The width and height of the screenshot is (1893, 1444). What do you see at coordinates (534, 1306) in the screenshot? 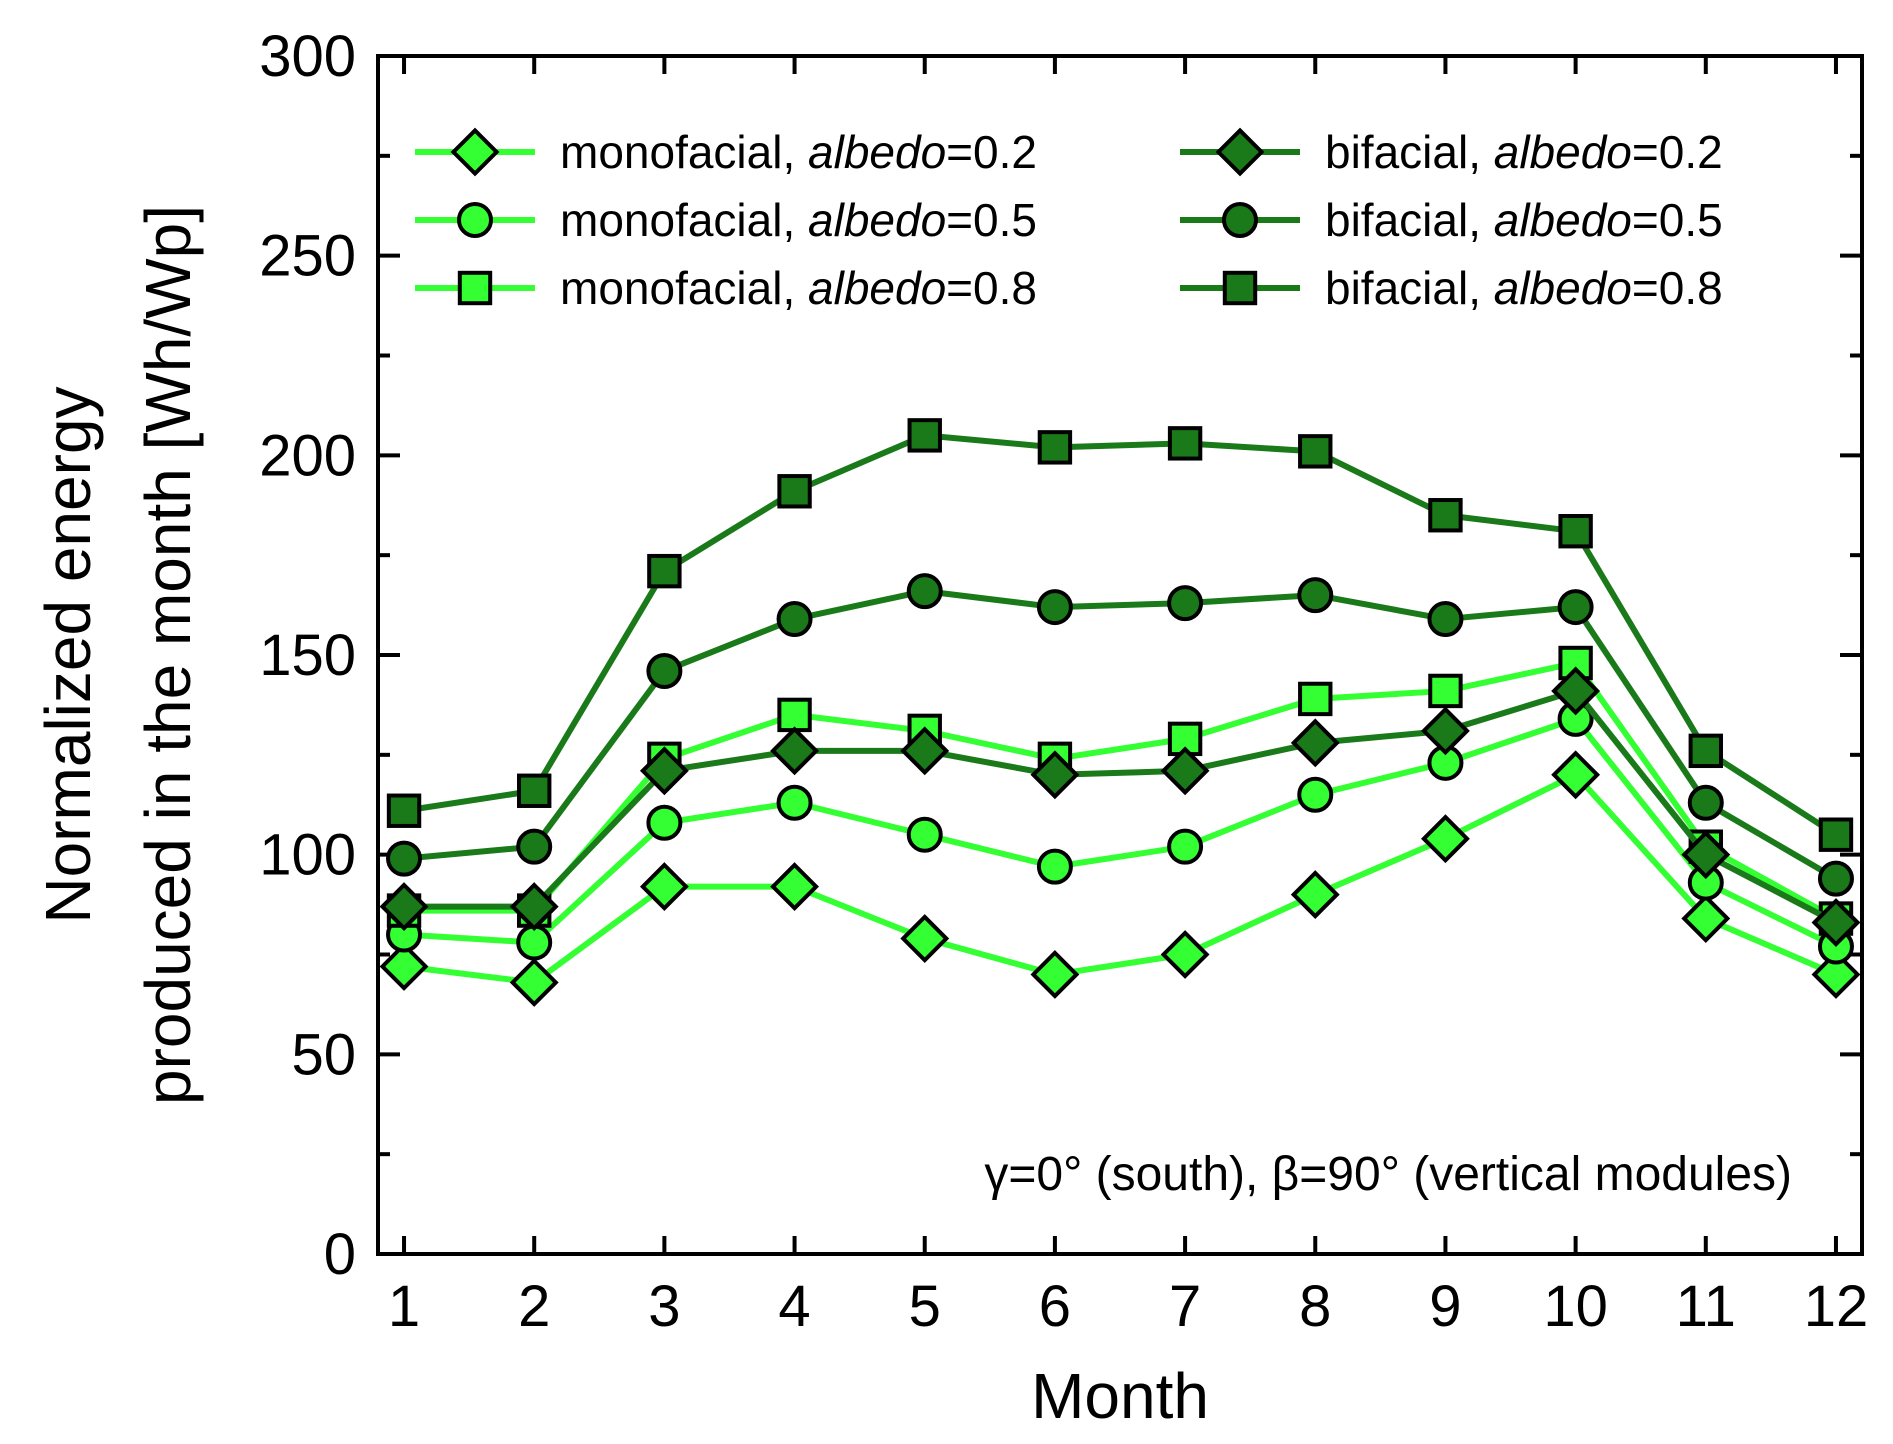
I see `x-tick-label: 2` at bounding box center [534, 1306].